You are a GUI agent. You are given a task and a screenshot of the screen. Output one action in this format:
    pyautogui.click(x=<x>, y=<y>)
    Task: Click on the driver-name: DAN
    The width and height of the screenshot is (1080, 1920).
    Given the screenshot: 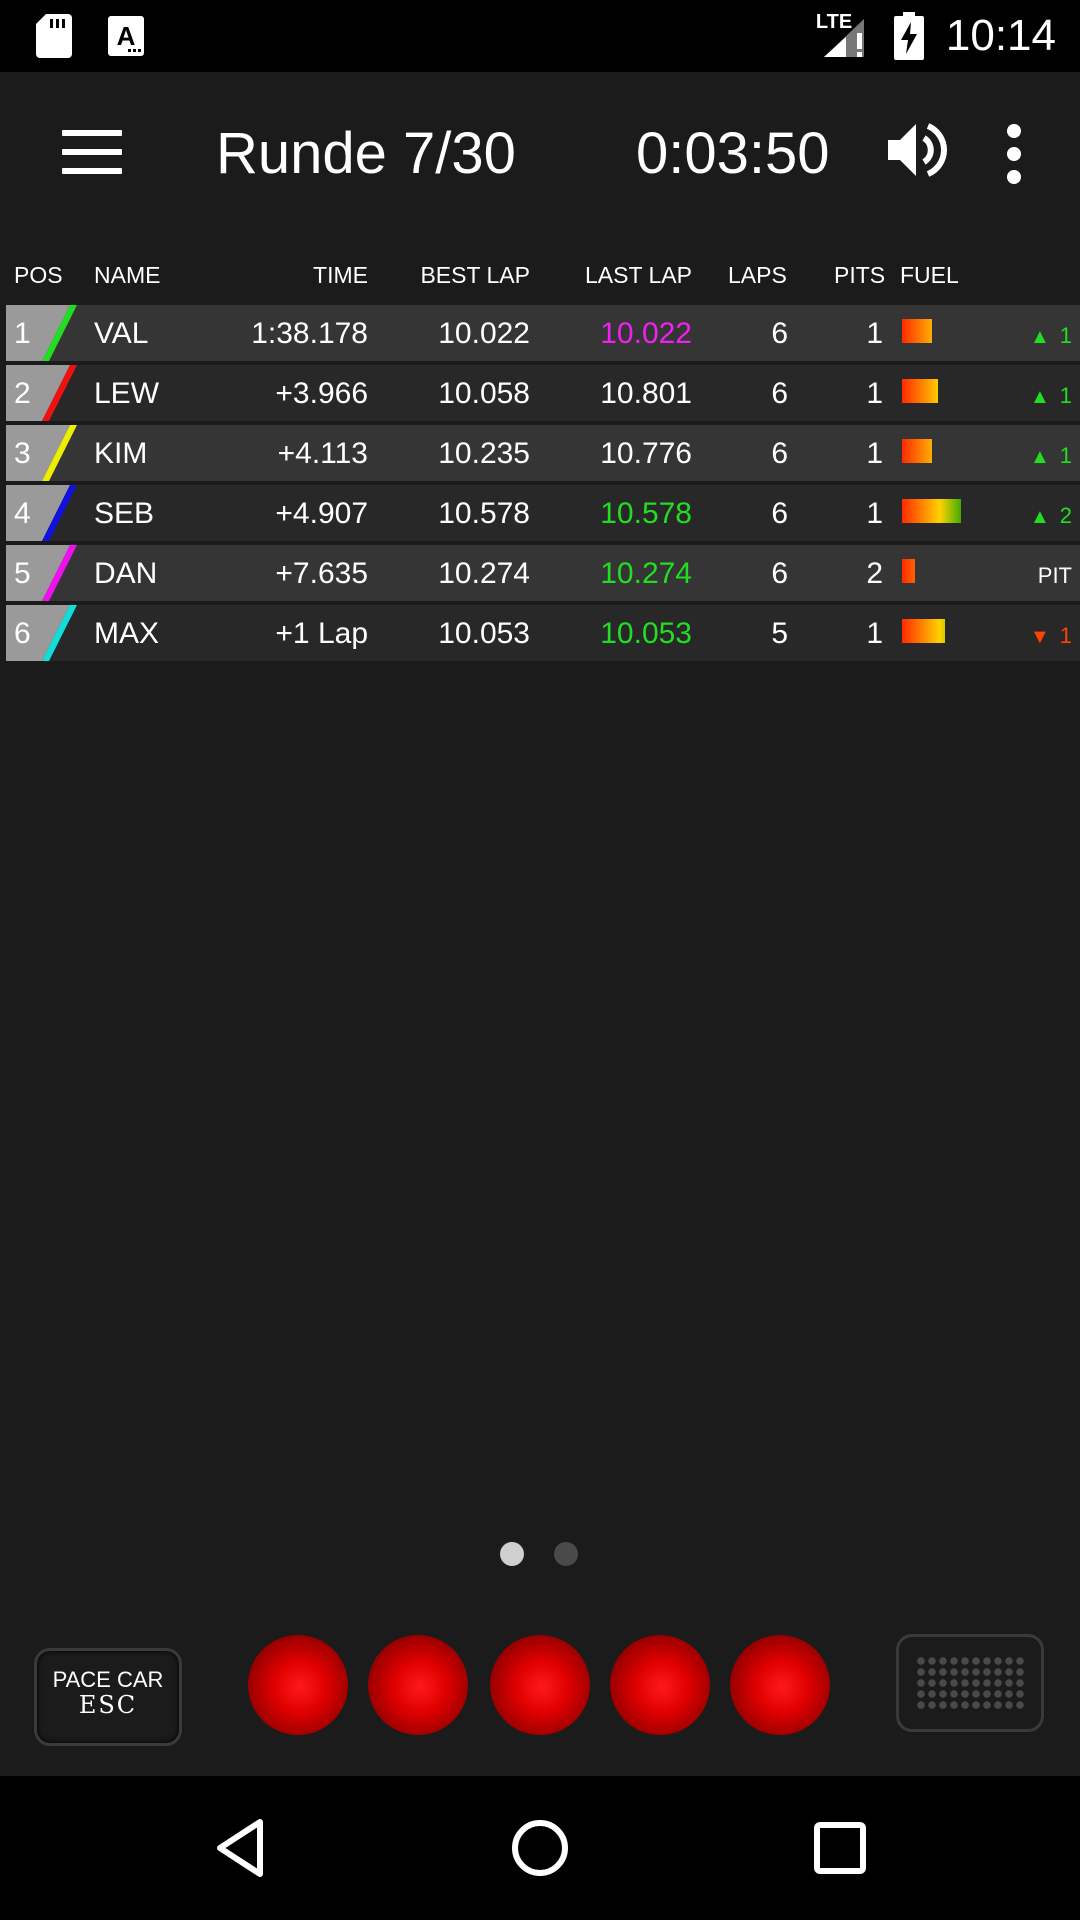 What is the action you would take?
    pyautogui.click(x=126, y=573)
    